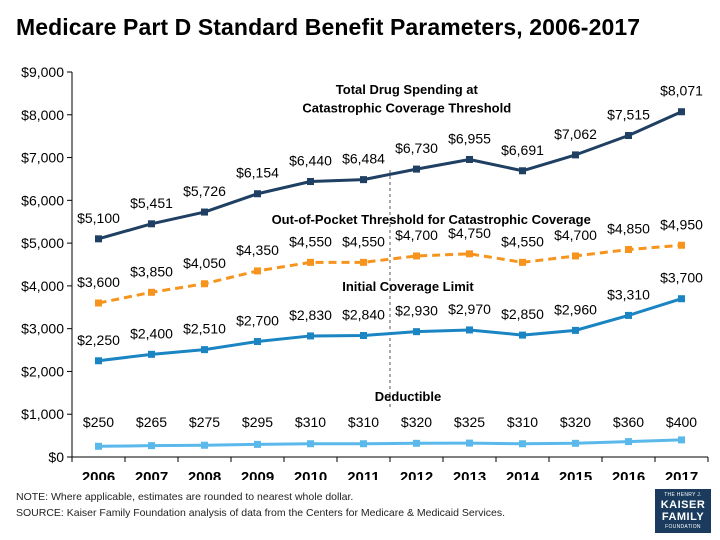 The image size is (720, 540). I want to click on x-tick-label: 2013, so click(469, 474).